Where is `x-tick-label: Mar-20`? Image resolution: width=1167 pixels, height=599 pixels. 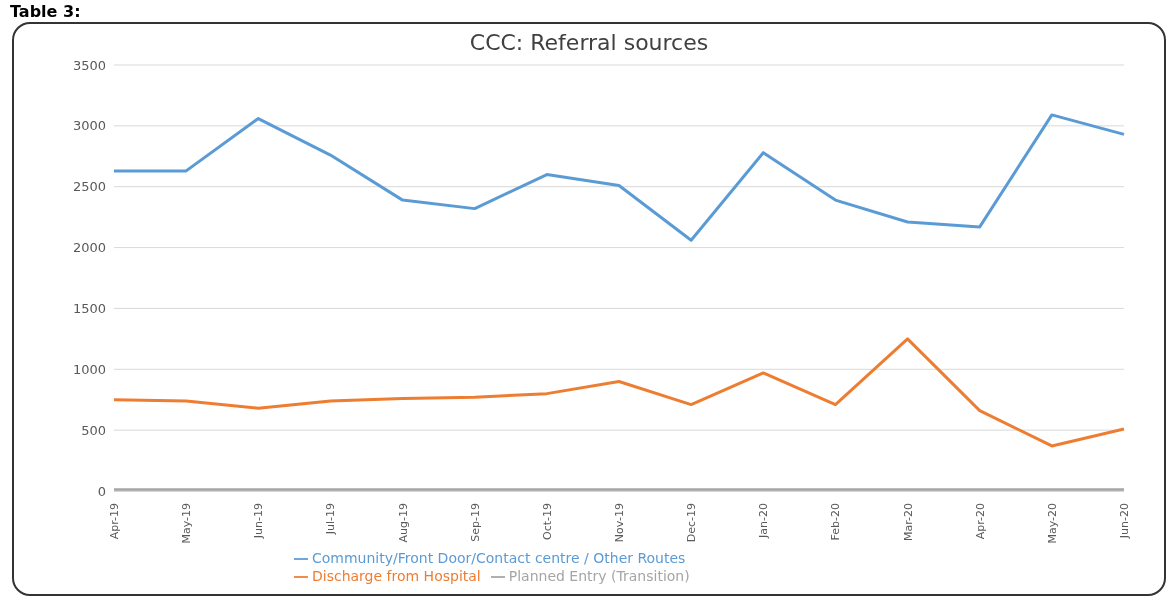
x-tick-label: Mar-20 is located at coordinates (908, 522).